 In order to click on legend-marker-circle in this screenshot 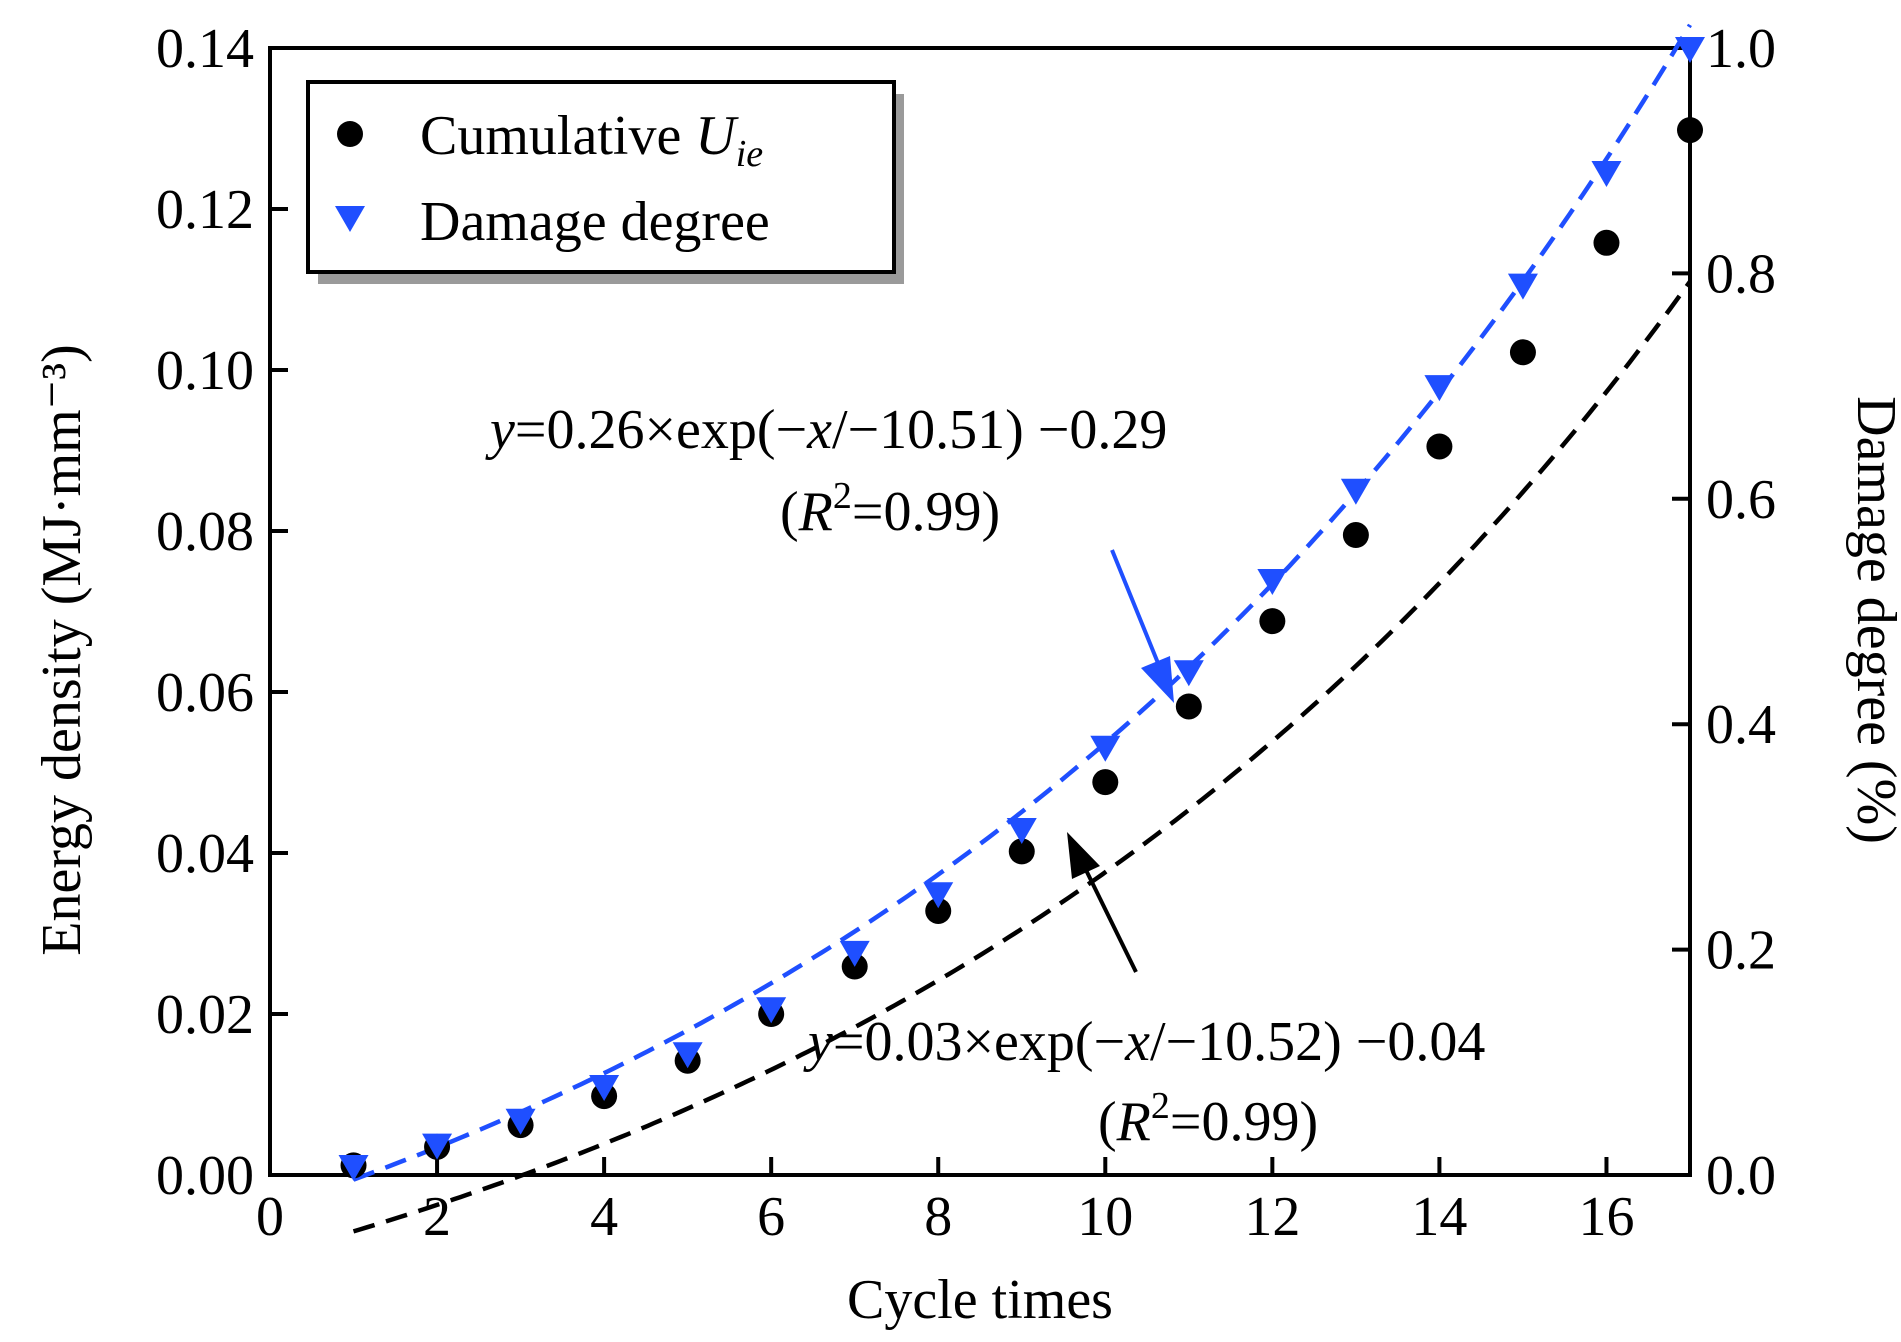, I will do `click(350, 134)`.